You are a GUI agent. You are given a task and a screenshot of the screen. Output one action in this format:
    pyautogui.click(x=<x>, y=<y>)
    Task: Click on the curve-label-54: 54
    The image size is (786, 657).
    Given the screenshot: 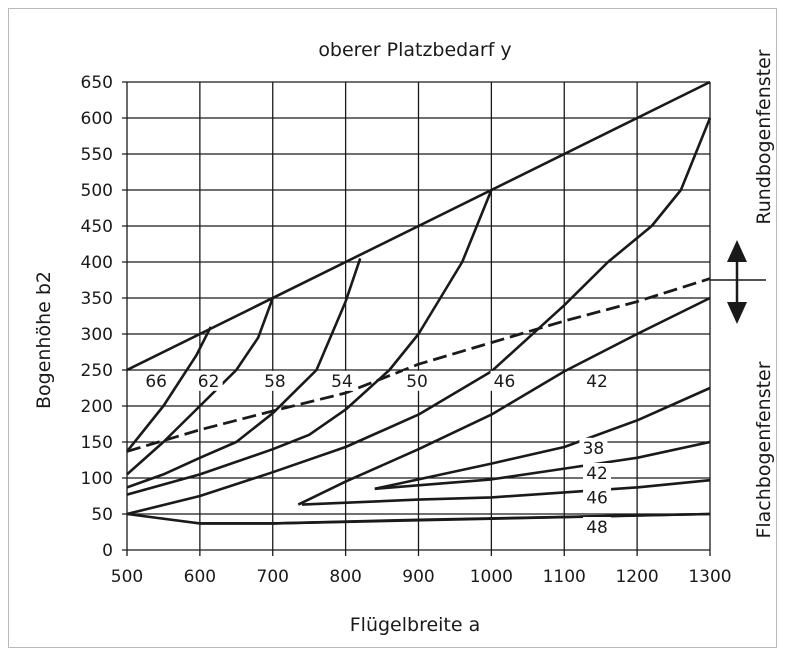 What is the action you would take?
    pyautogui.click(x=342, y=382)
    